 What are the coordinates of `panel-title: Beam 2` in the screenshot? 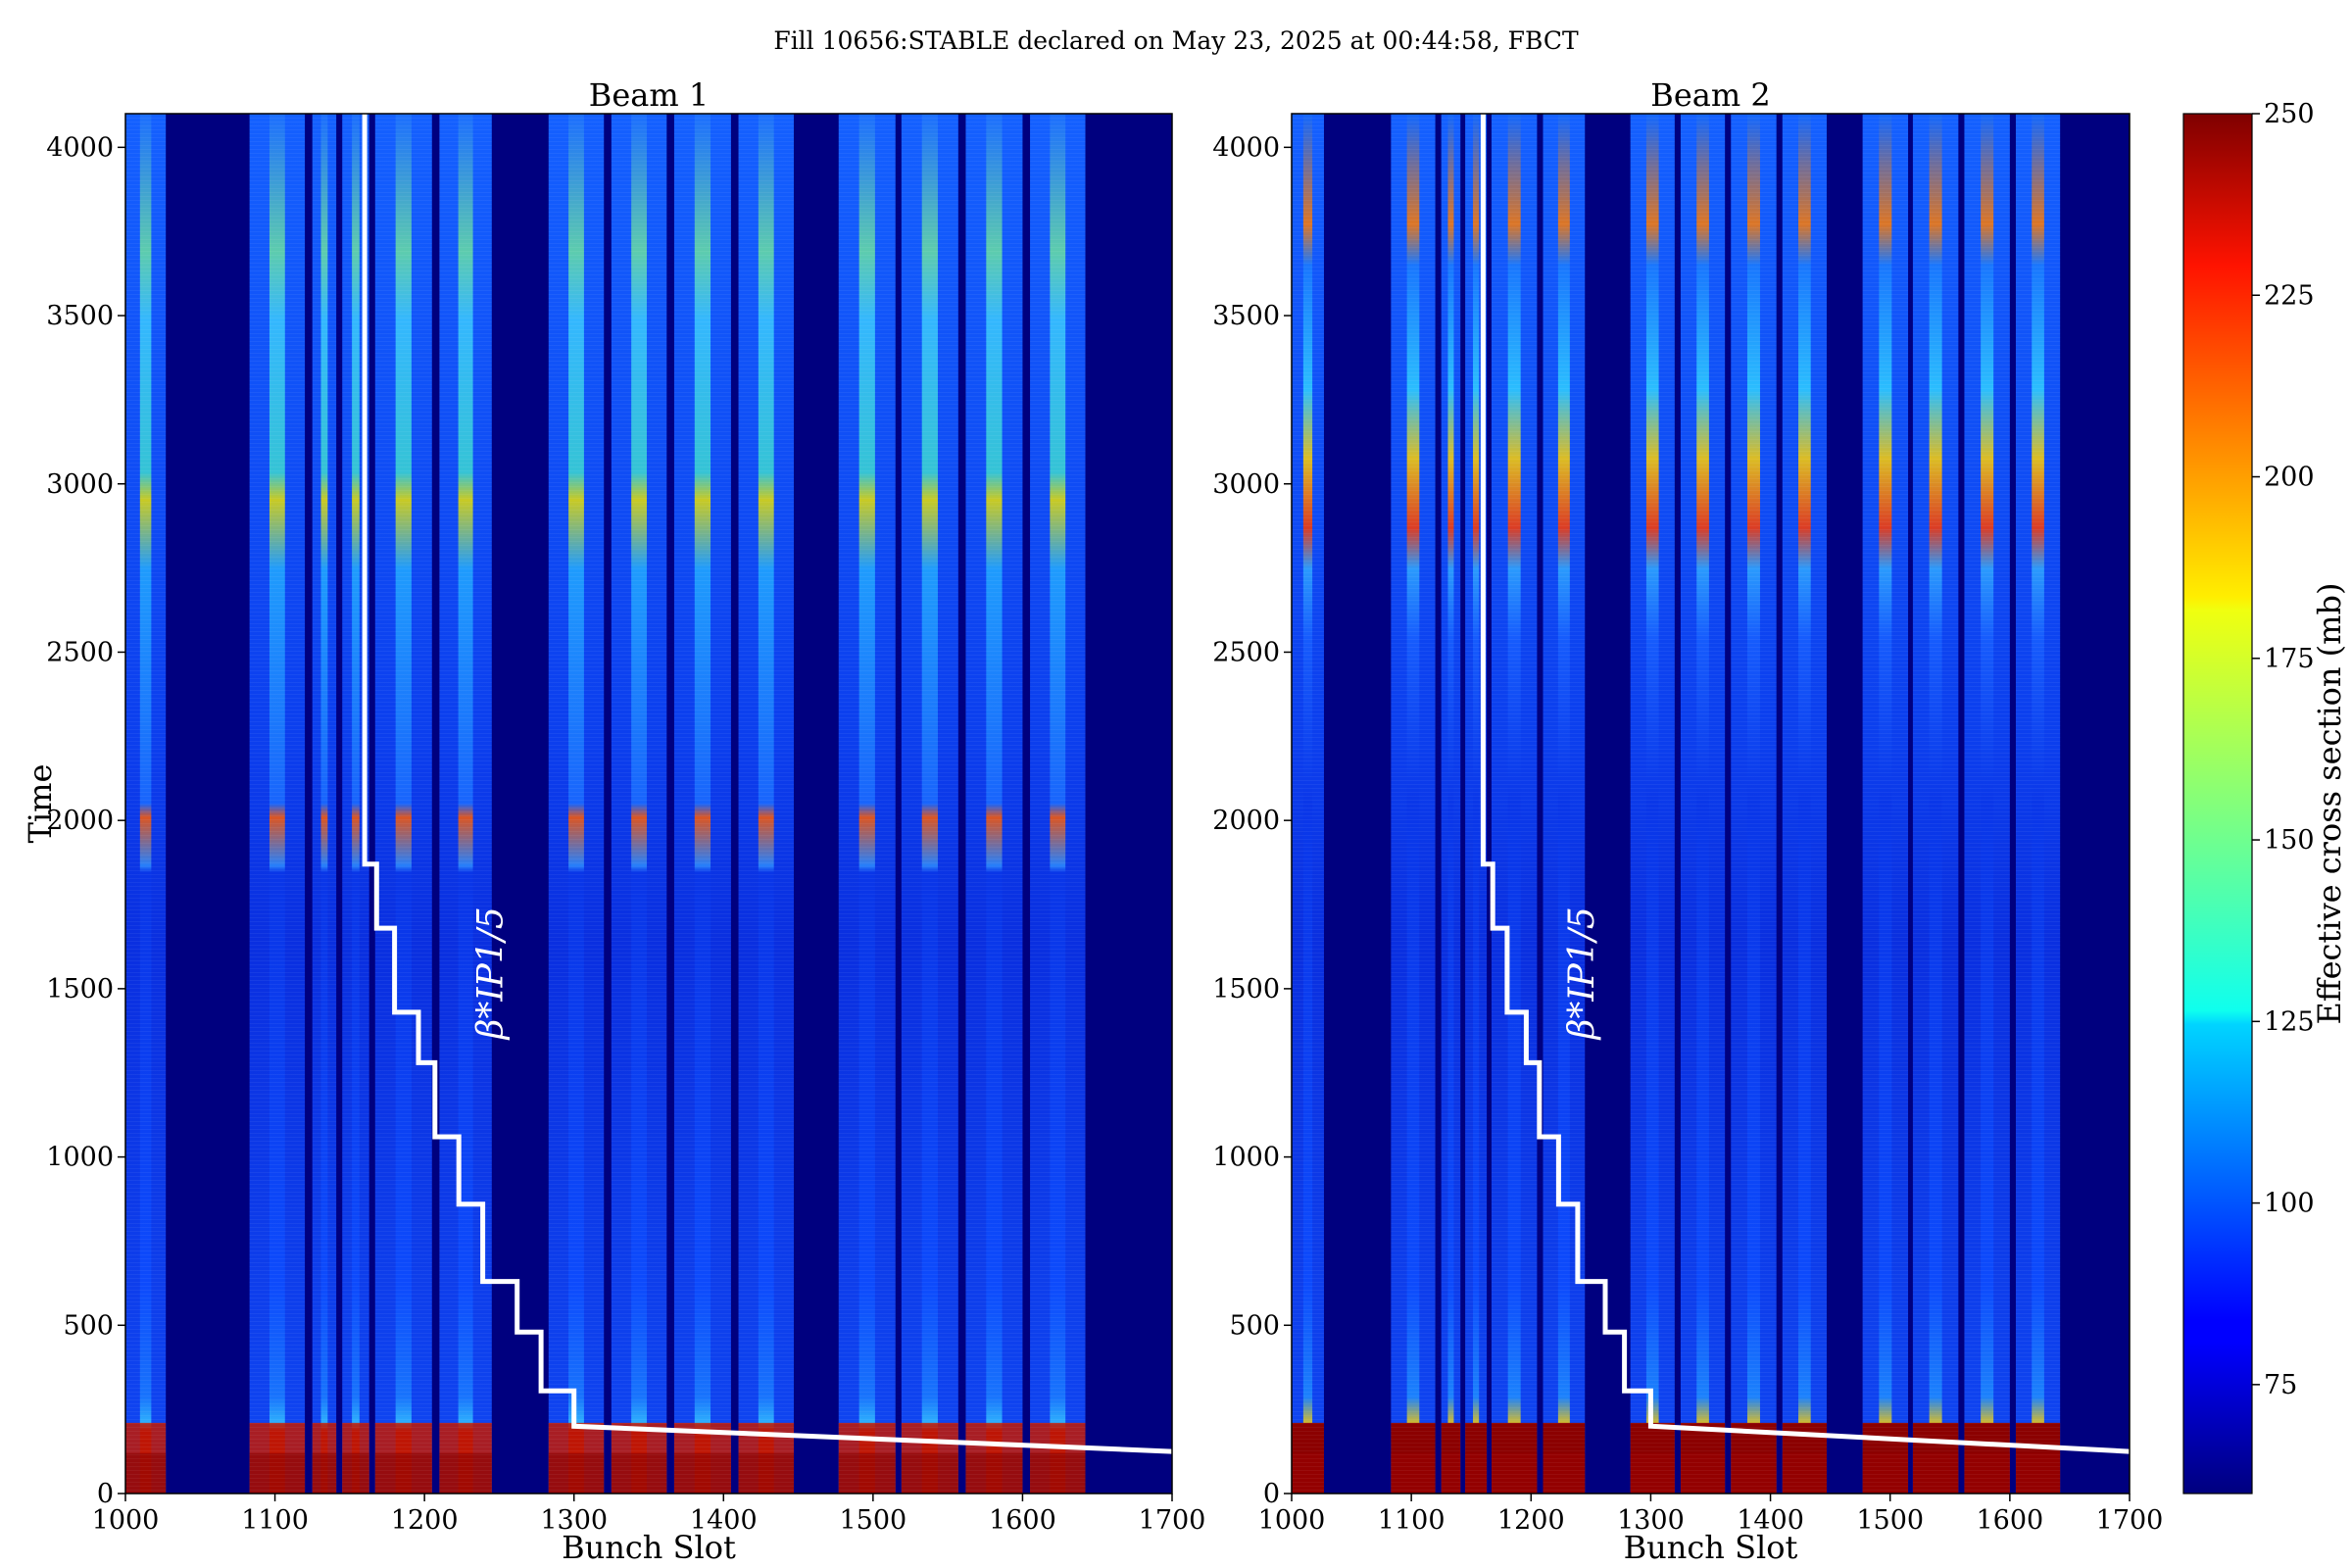 It's located at (1710, 95).